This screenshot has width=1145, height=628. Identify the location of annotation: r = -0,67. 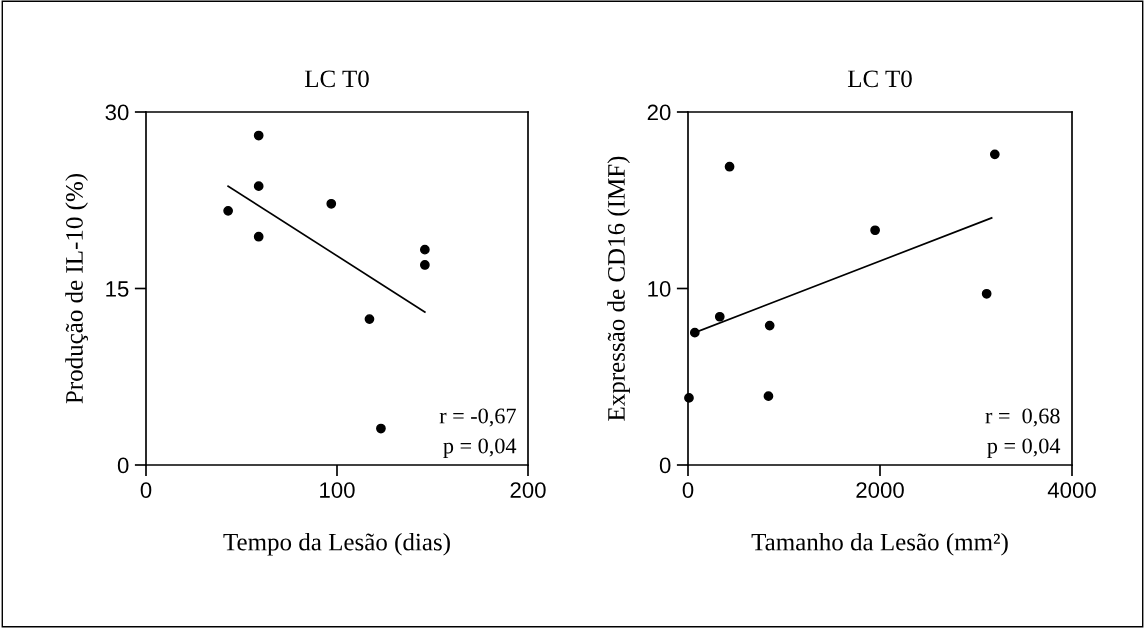
(477, 417).